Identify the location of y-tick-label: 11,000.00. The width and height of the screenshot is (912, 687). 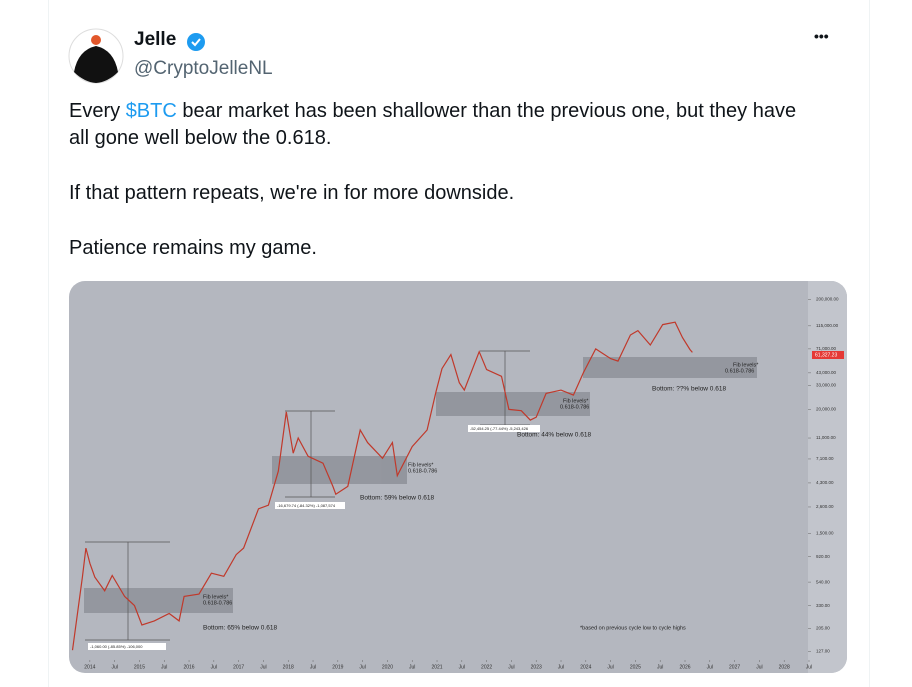
(826, 437).